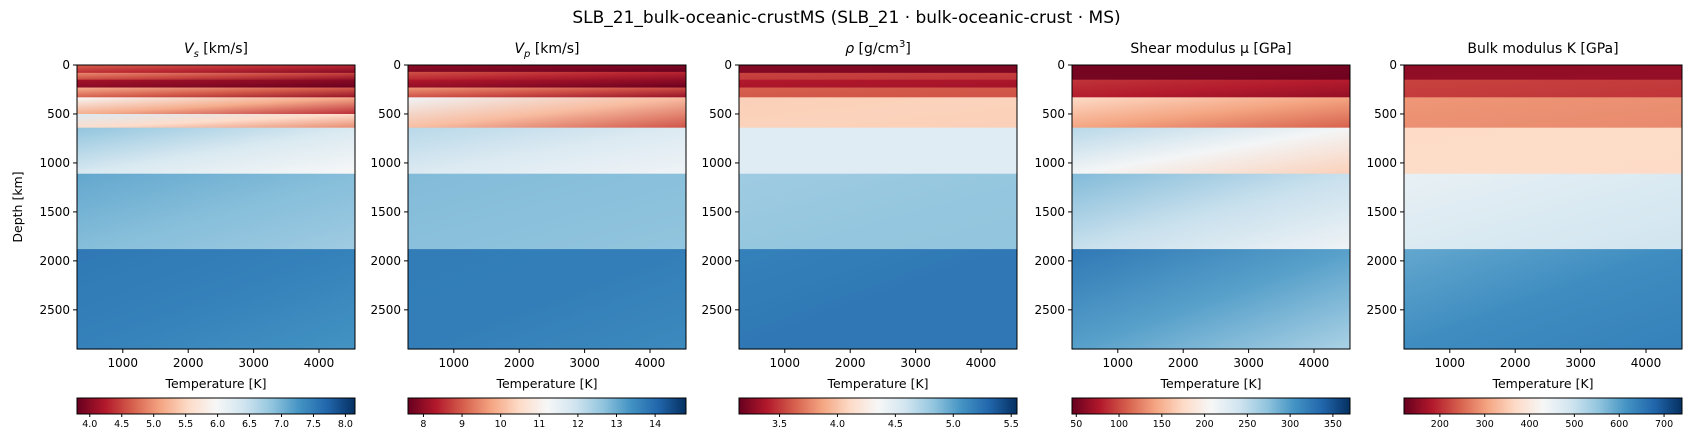 The height and width of the screenshot is (446, 1693). What do you see at coordinates (1529, 424) in the screenshot?
I see `colorbar-tick-label: 400` at bounding box center [1529, 424].